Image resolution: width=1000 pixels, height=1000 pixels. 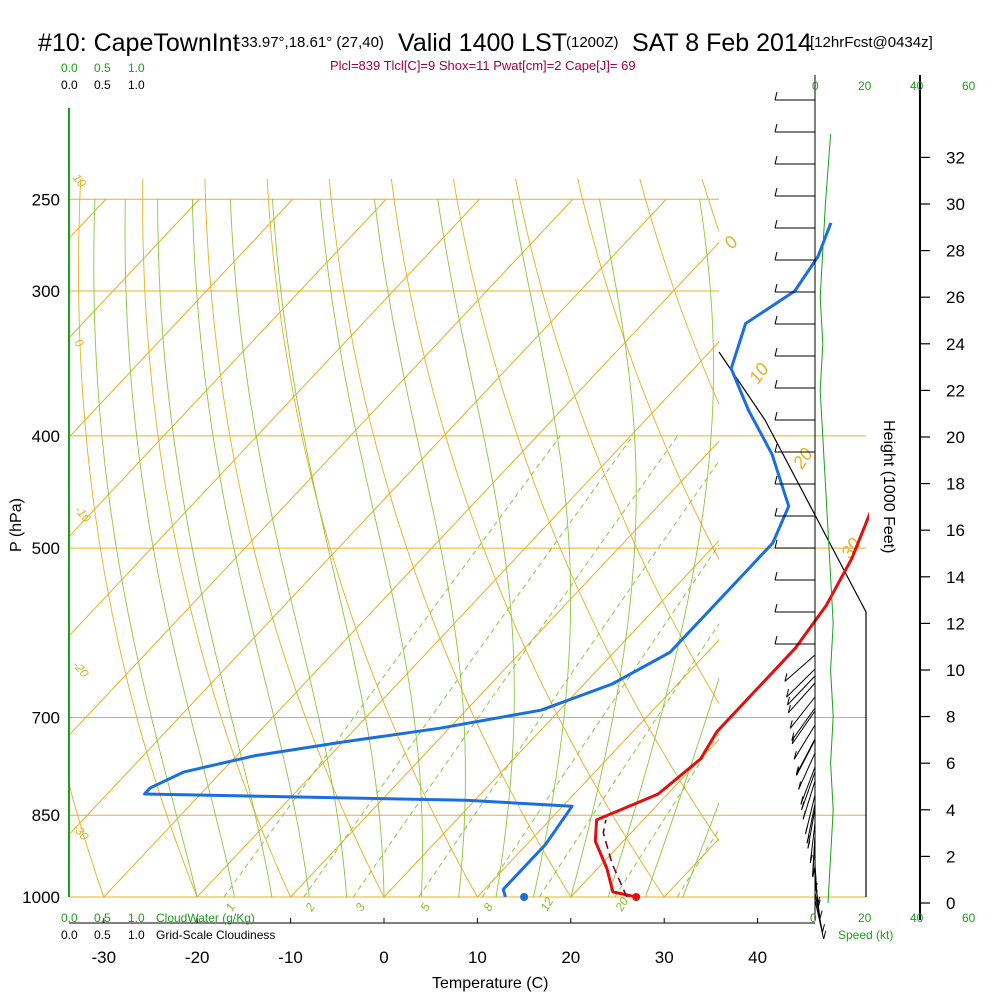 What do you see at coordinates (800, 515) in the screenshot?
I see `wind-barbs` at bounding box center [800, 515].